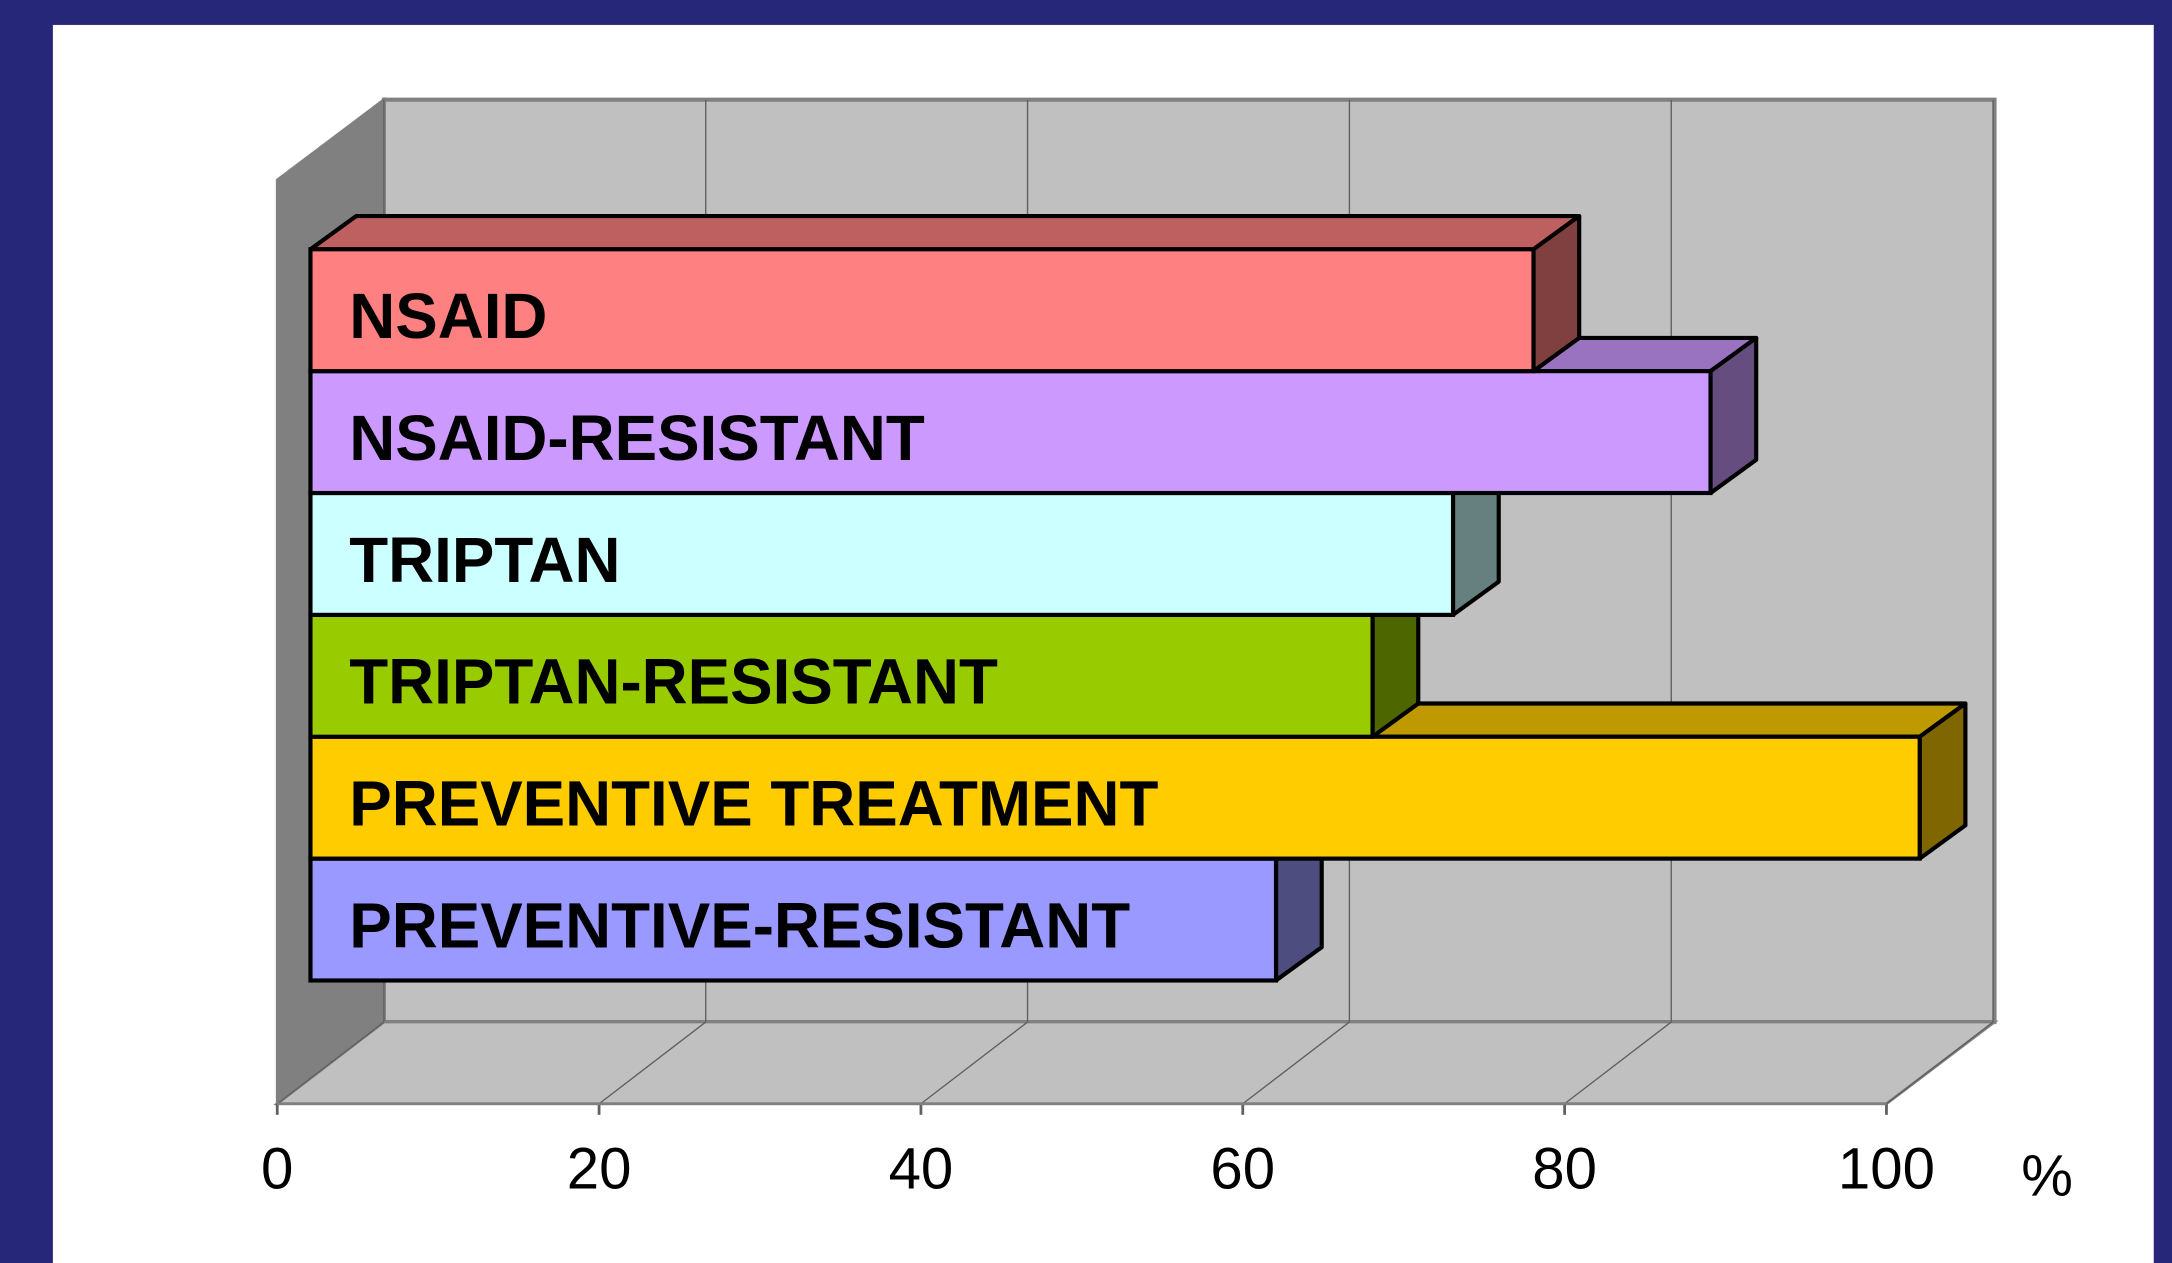  What do you see at coordinates (1136, 1063) in the screenshot?
I see `floor` at bounding box center [1136, 1063].